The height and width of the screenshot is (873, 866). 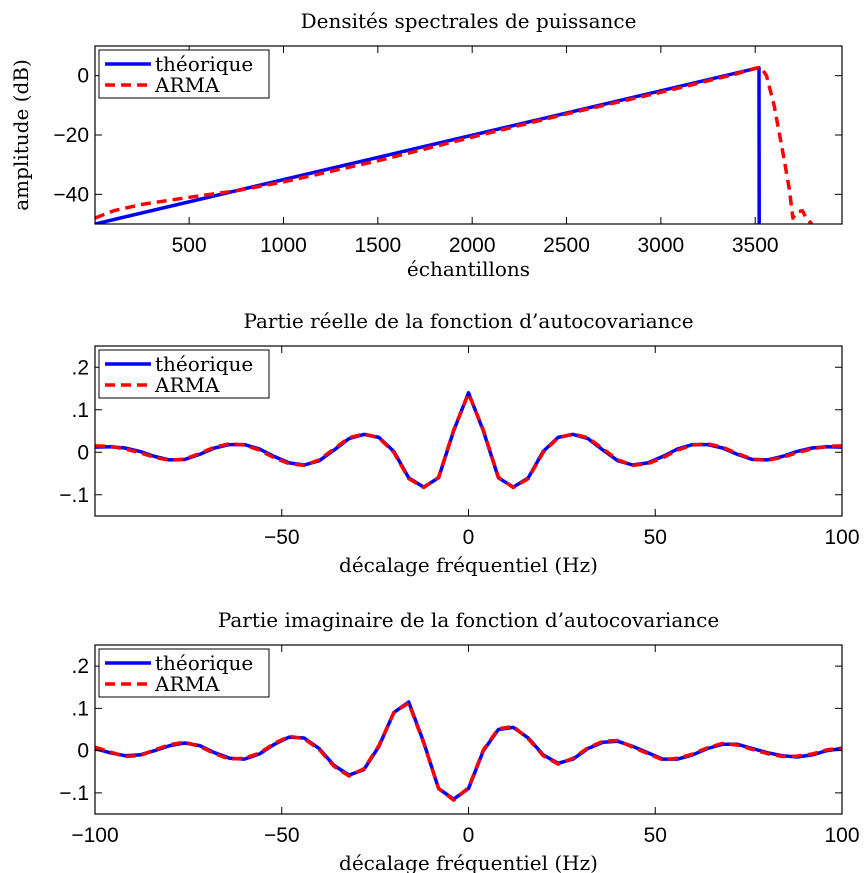 I want to click on x-tick-label: 2500, so click(x=566, y=245).